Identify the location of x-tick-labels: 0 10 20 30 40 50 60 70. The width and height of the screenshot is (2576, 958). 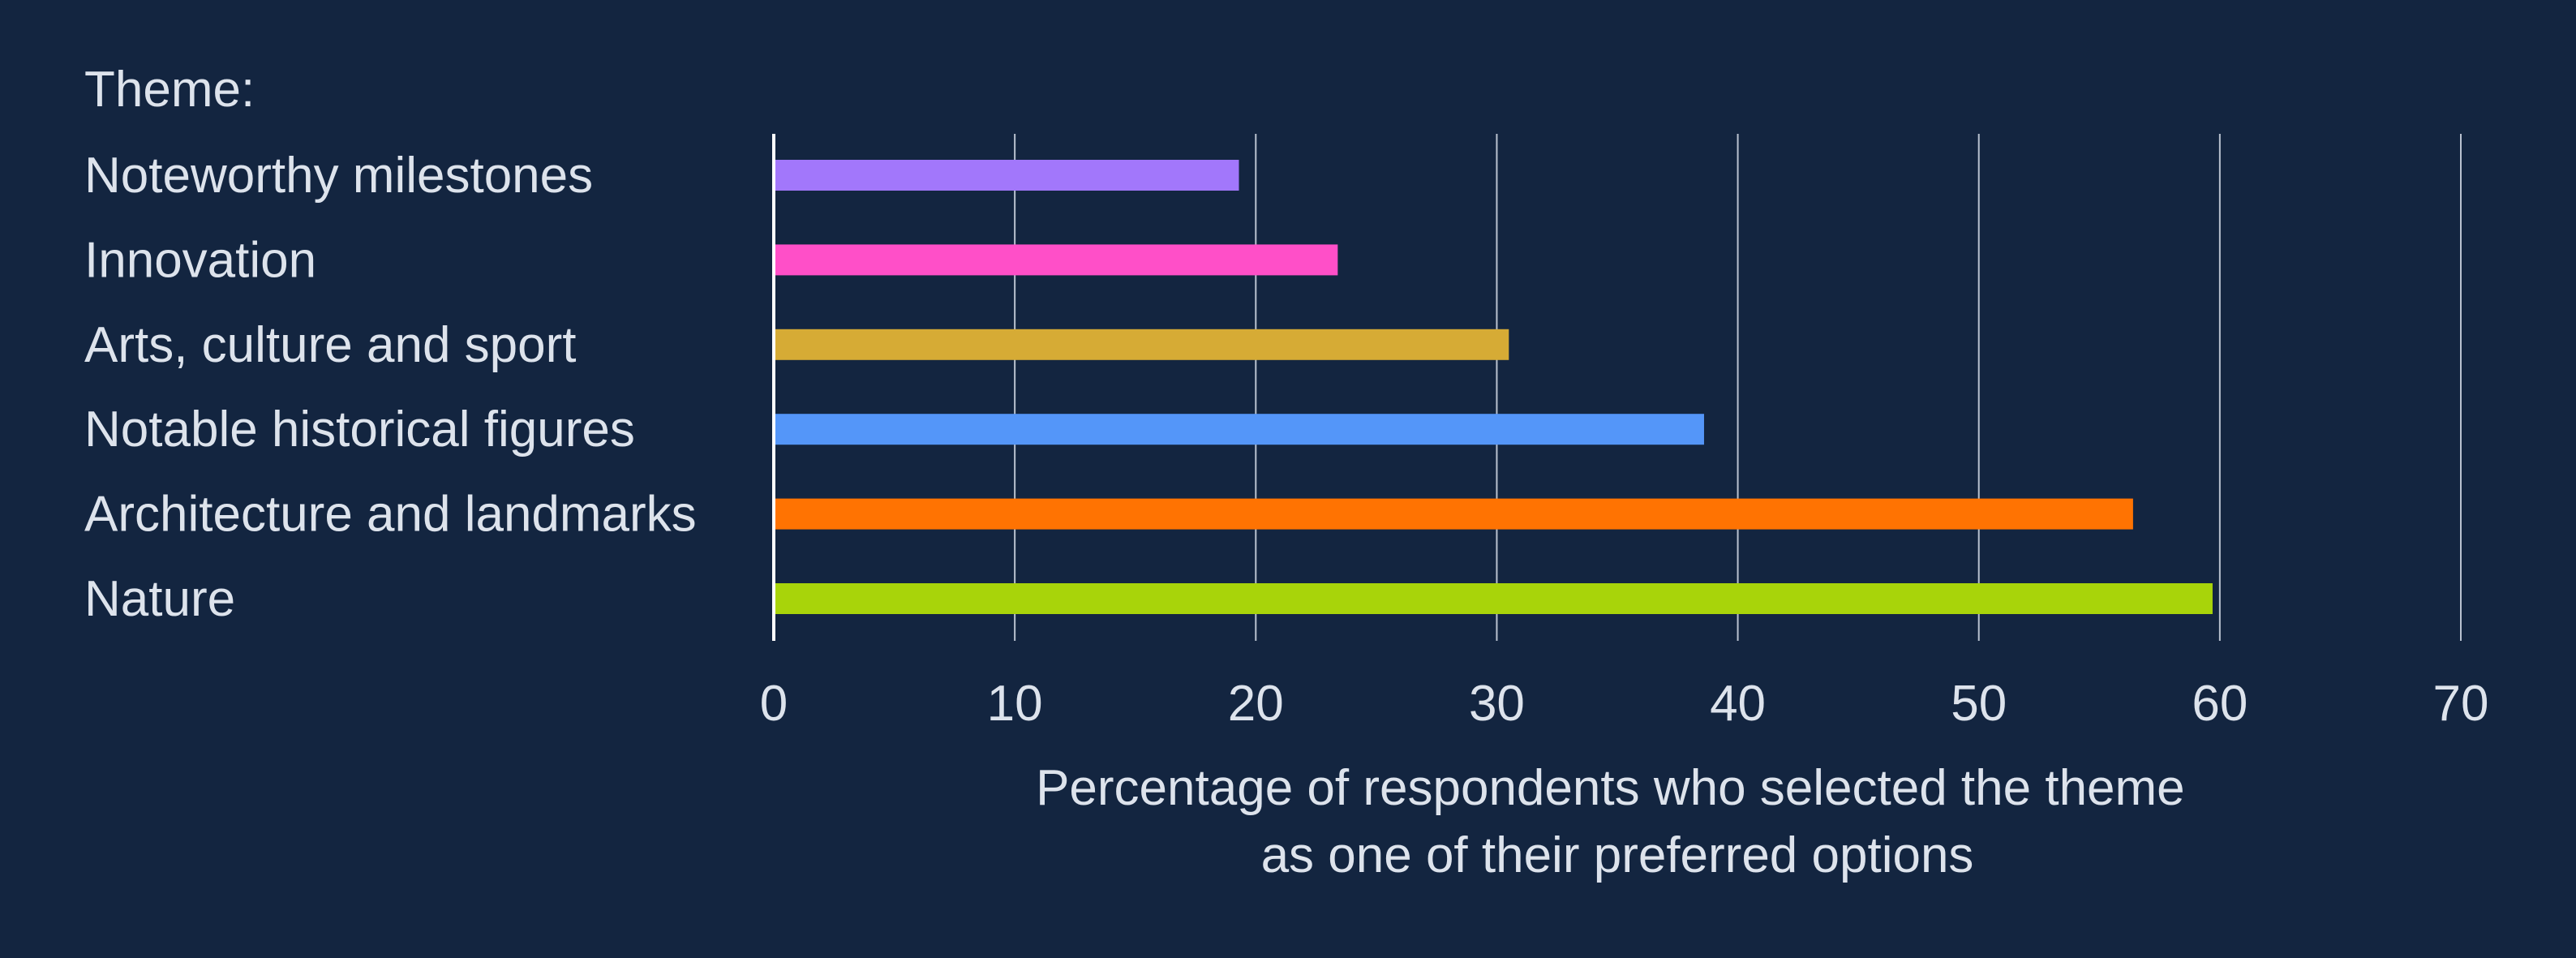
(1624, 704).